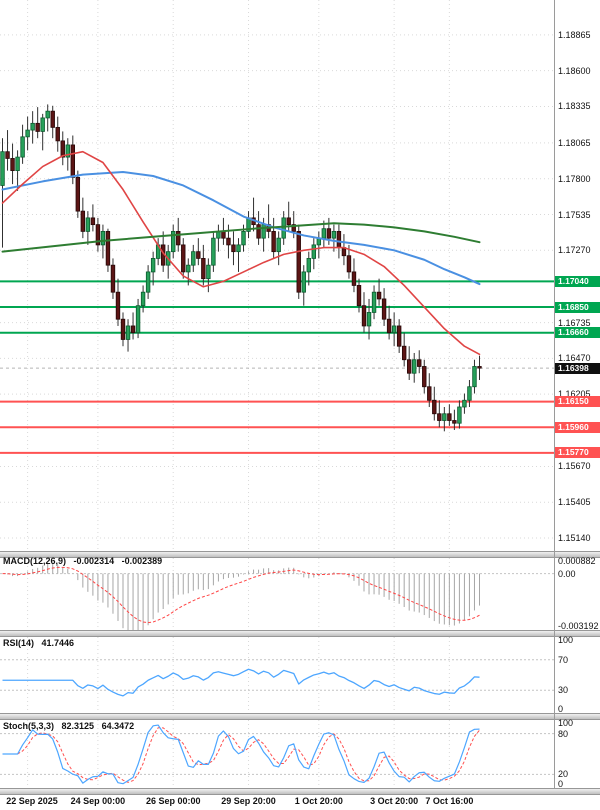 Image resolution: width=600 pixels, height=810 pixels. Describe the element at coordinates (449, 801) in the screenshot. I see `time-axis-label: 7 Oct 16:00` at that location.